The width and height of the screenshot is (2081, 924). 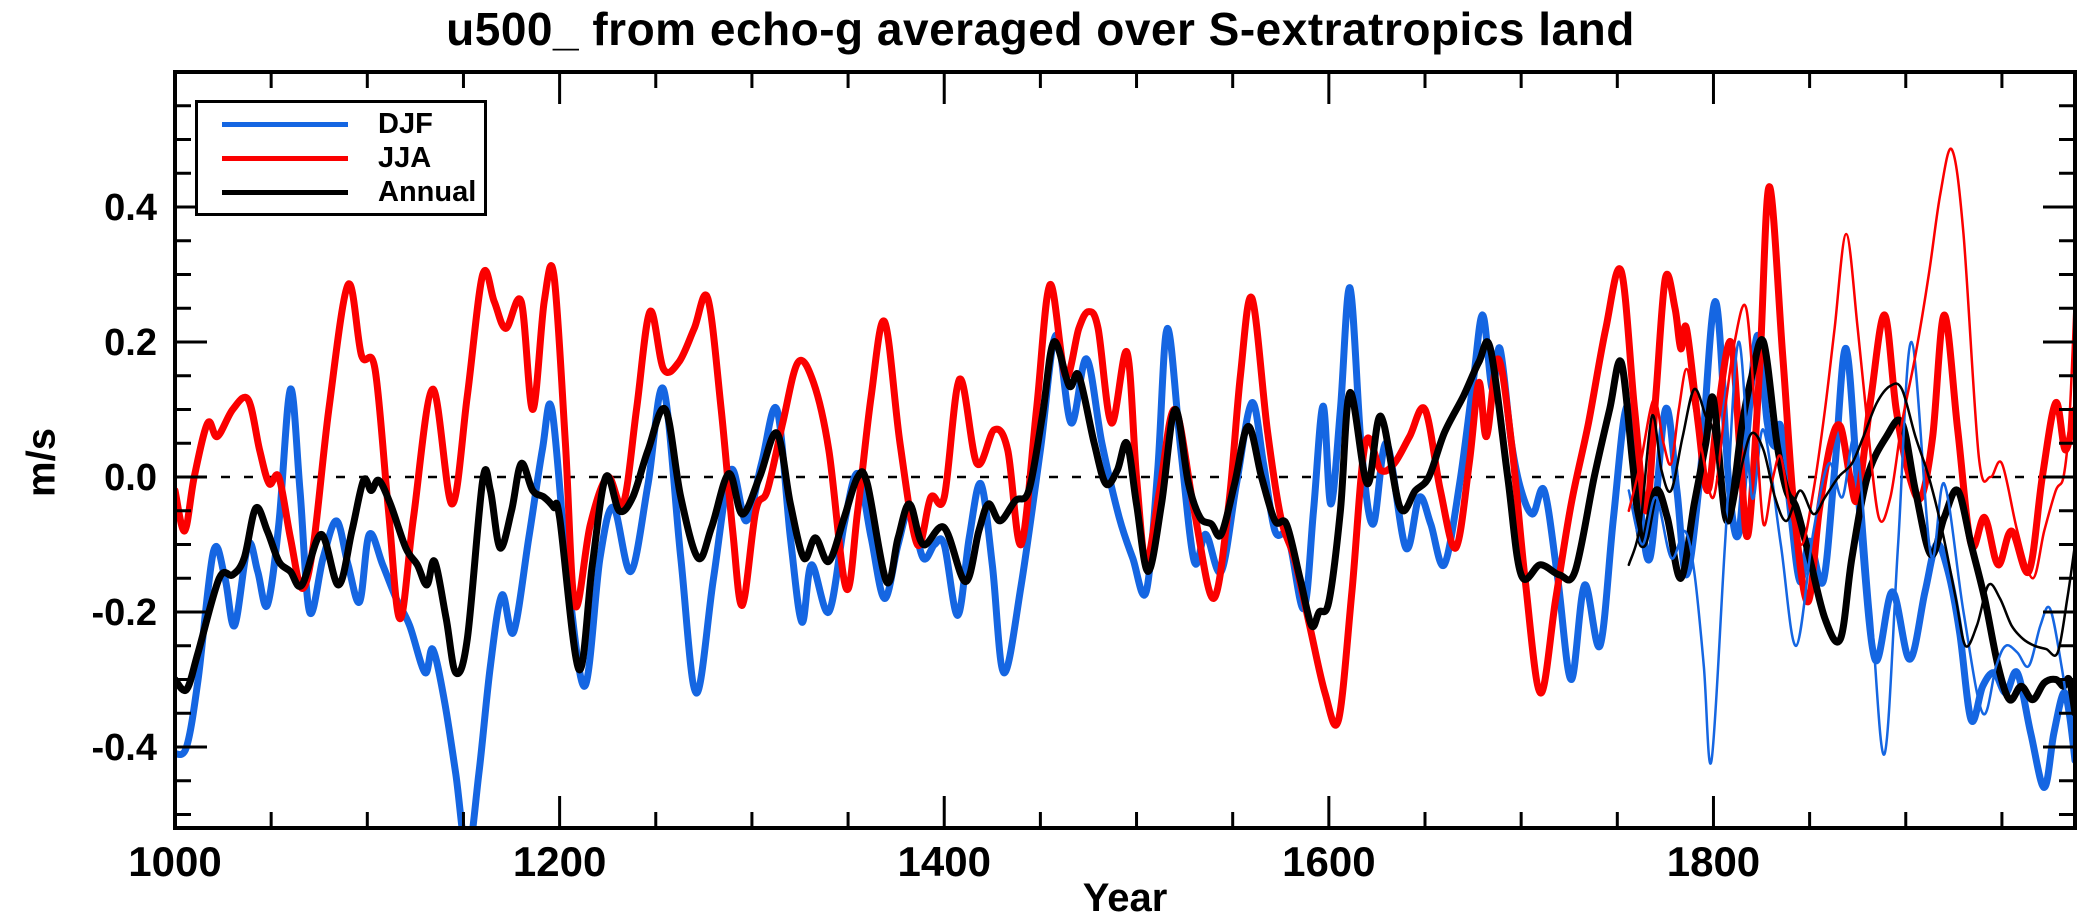 I want to click on series-line-annual-second-run-, so click(x=1851, y=519).